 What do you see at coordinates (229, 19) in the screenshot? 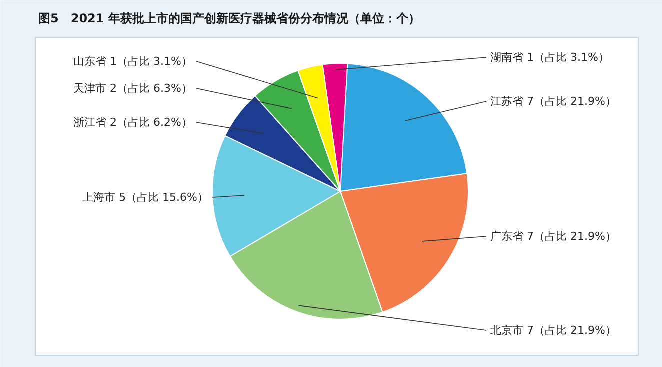
I see `chart-title: 图5 2021 年获批上市的国产创新医疗器械省份分布情况（单位：个）` at bounding box center [229, 19].